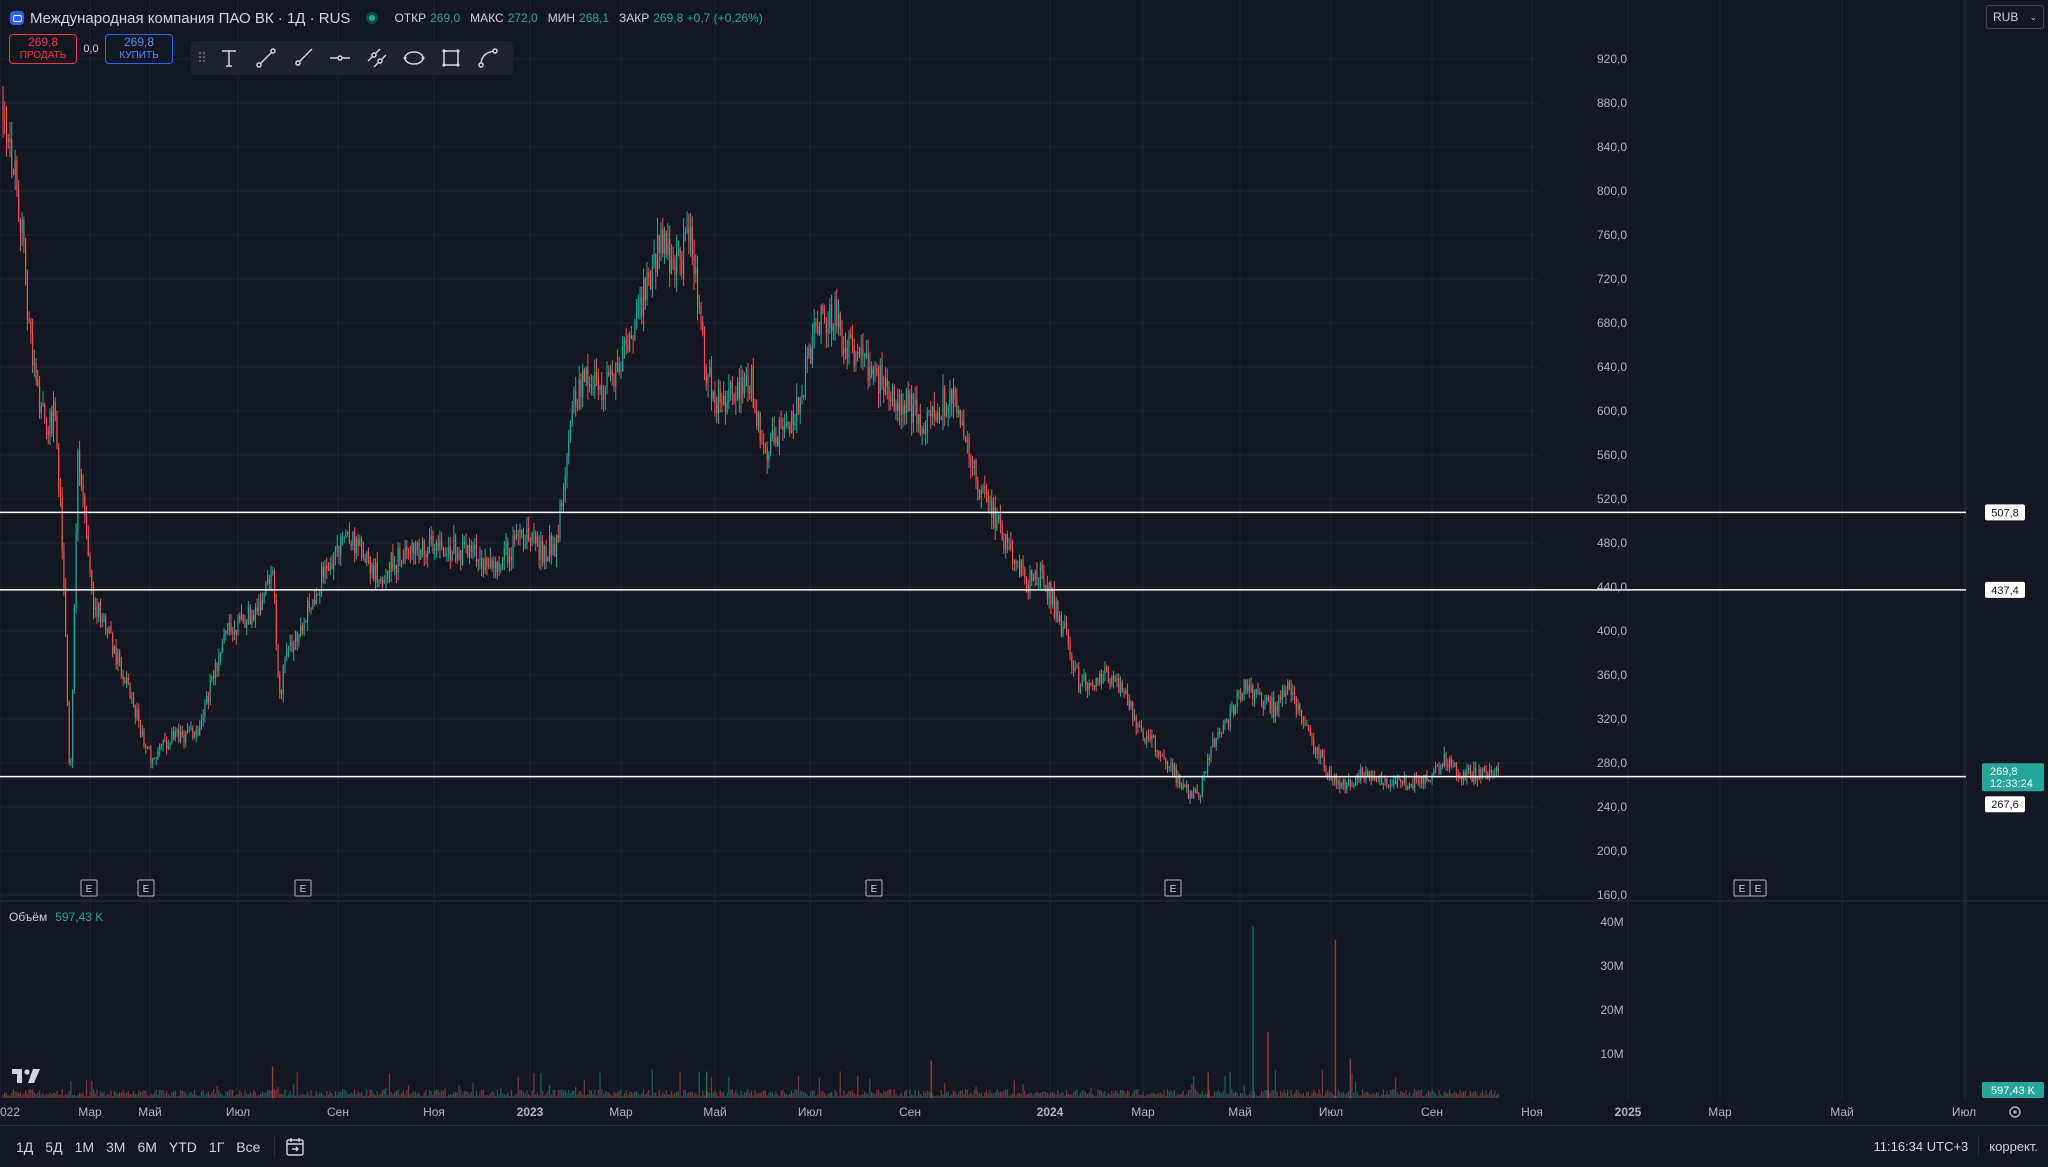 This screenshot has width=2048, height=1167. I want to click on ellipse-icon, so click(413, 58).